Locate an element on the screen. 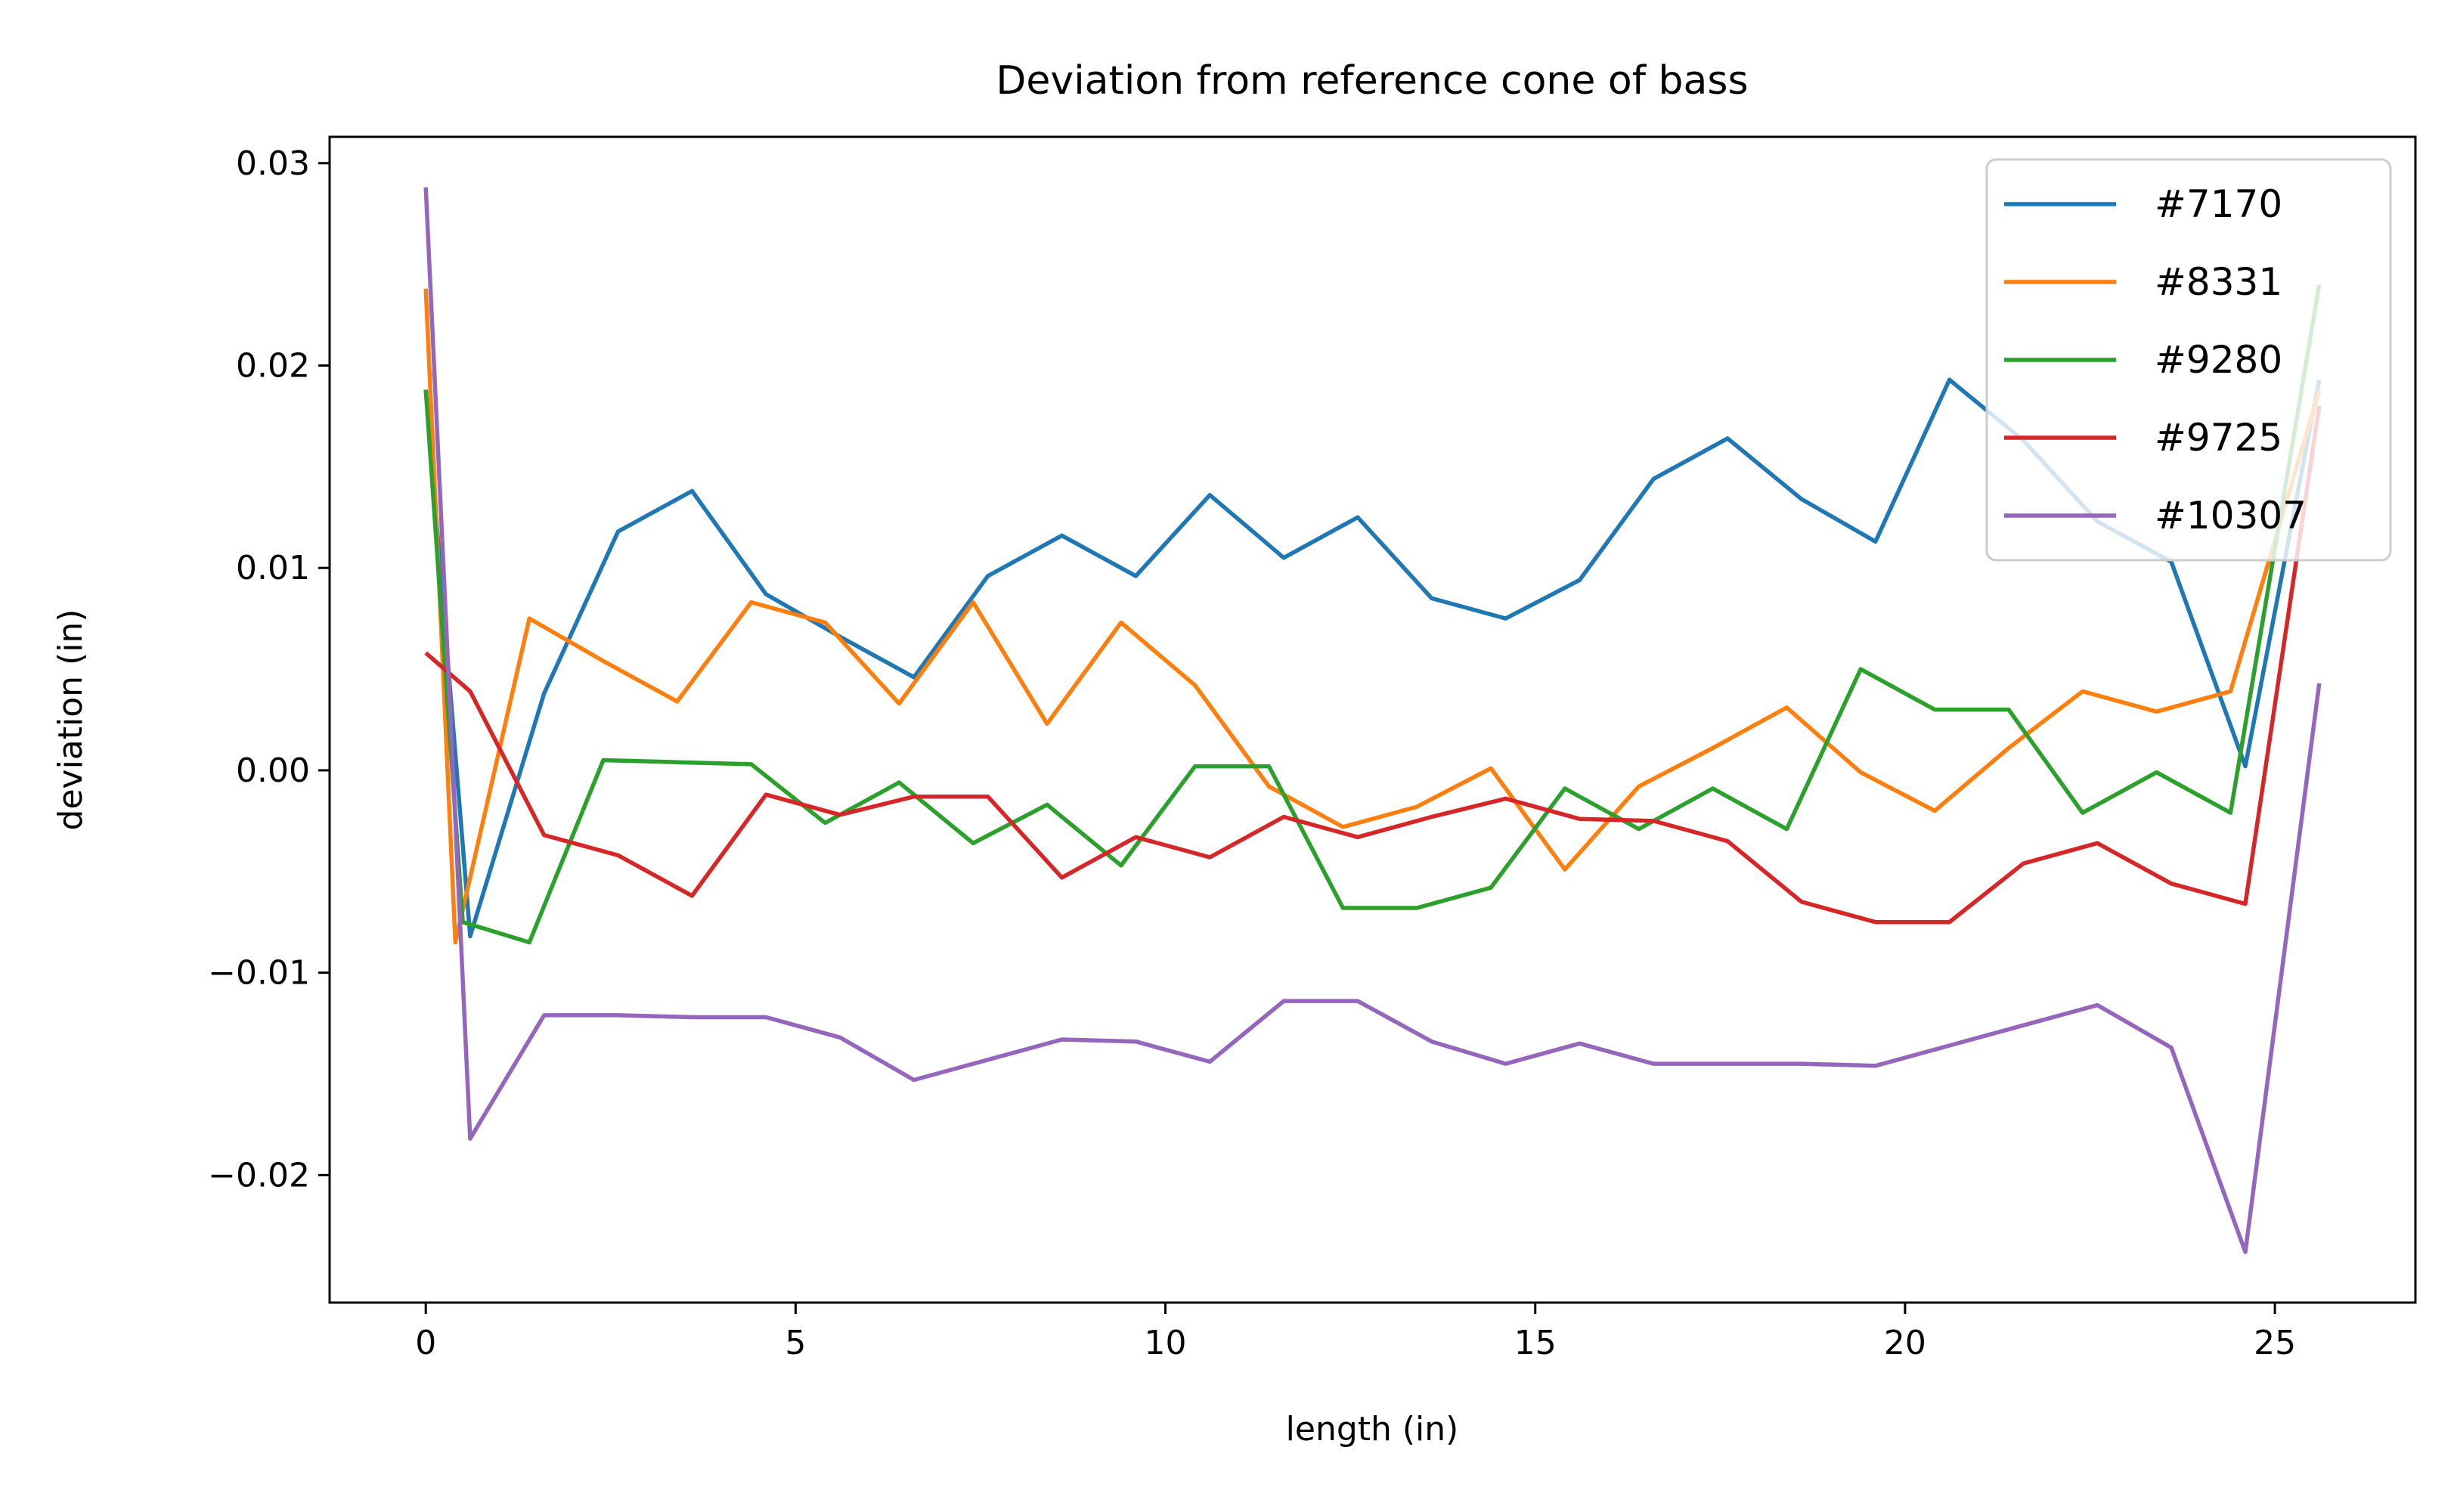  x-tick-label: 5 is located at coordinates (795, 1343).